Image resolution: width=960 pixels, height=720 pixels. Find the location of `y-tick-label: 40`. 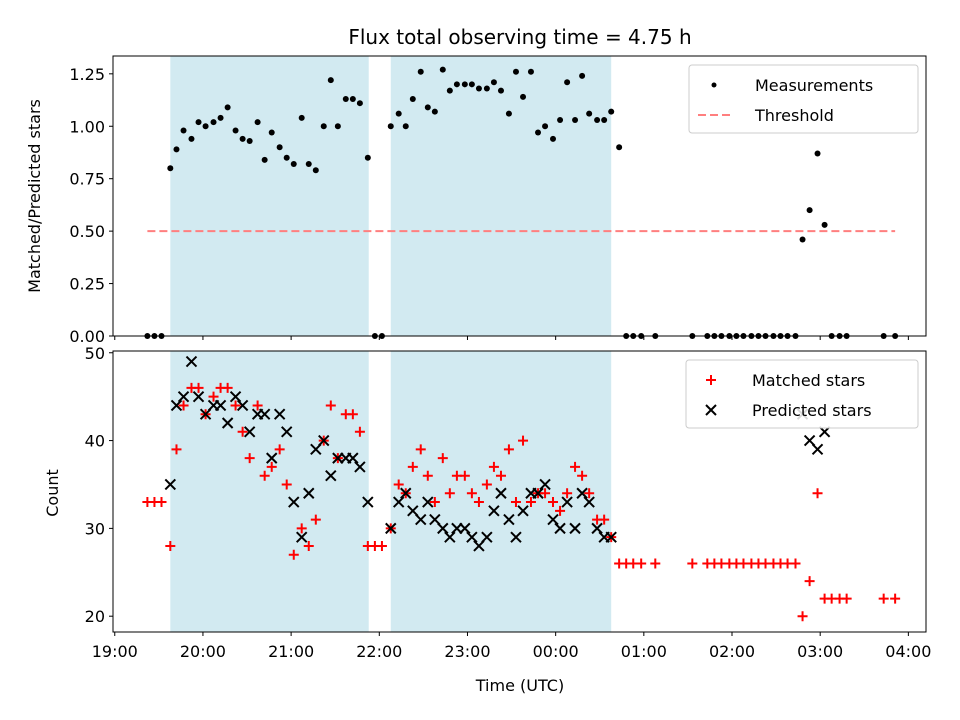

y-tick-label: 40 is located at coordinates (95, 441).